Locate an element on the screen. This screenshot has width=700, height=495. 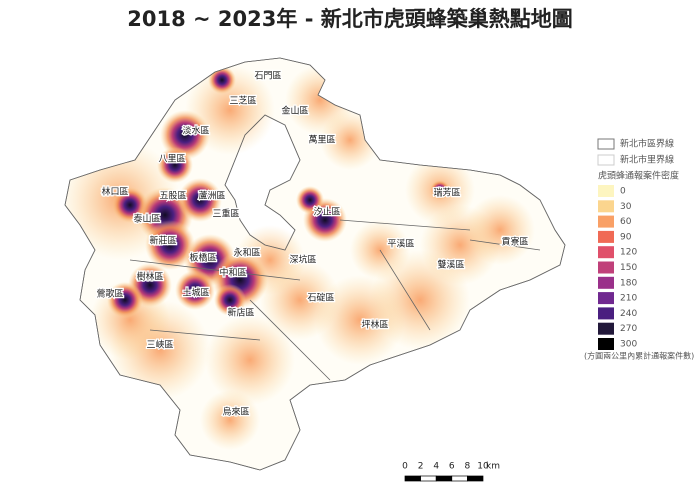
legend-title: 虎頭蜂通報案件密度 is located at coordinates (638, 176).